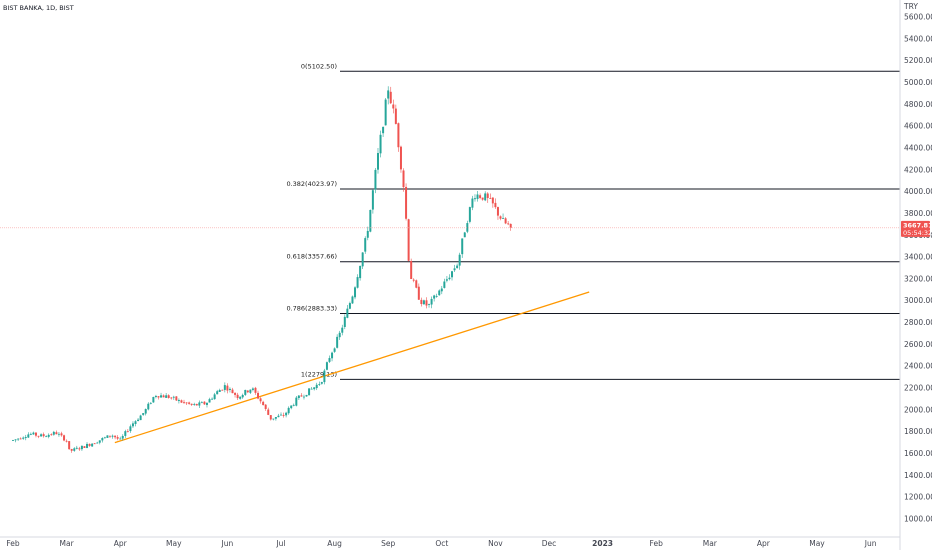 The height and width of the screenshot is (550, 932). What do you see at coordinates (388, 543) in the screenshot?
I see `x-tick-label: Sep` at bounding box center [388, 543].